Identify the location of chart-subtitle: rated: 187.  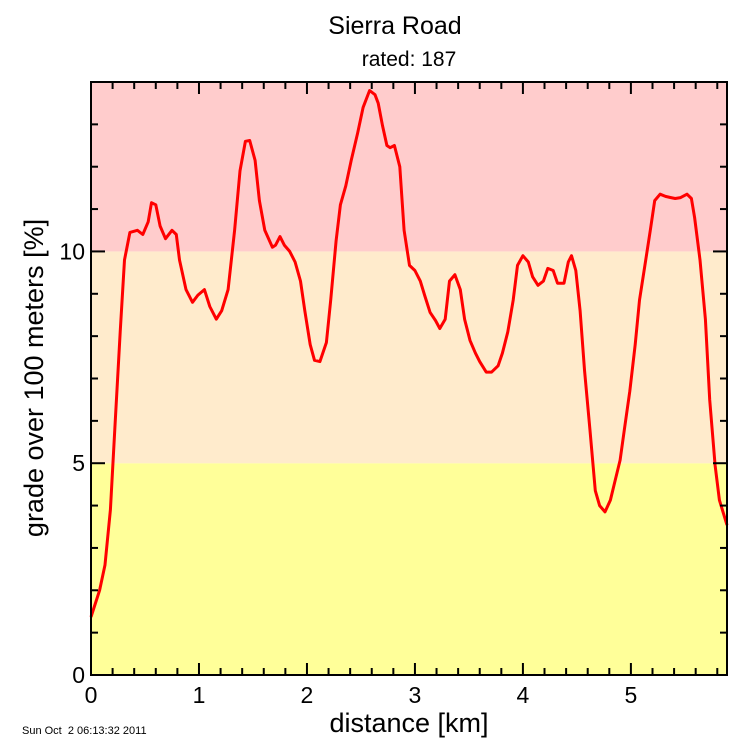
(409, 59).